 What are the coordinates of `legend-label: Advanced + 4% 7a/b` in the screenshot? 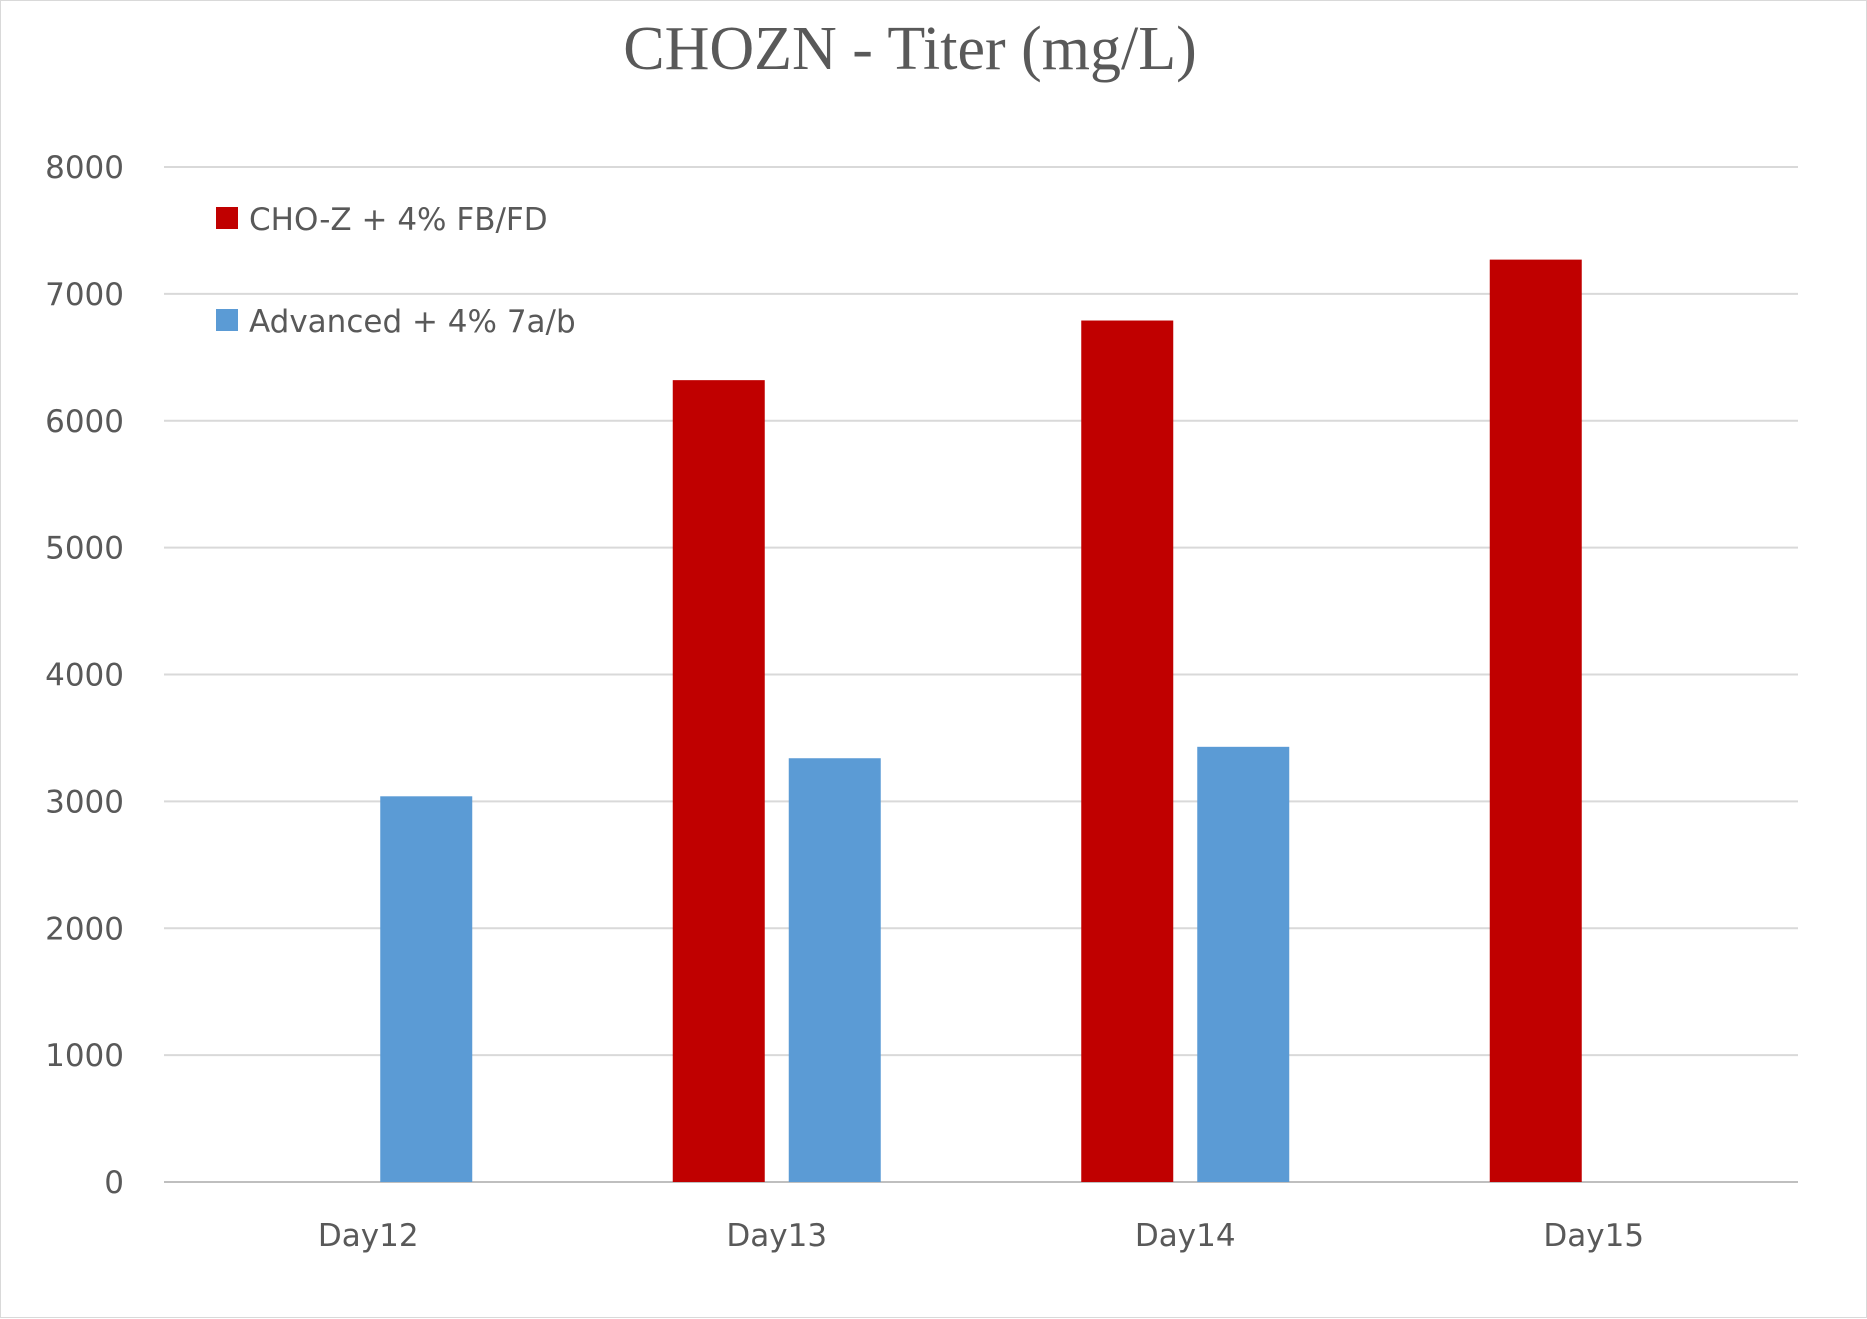 It's located at (412, 322).